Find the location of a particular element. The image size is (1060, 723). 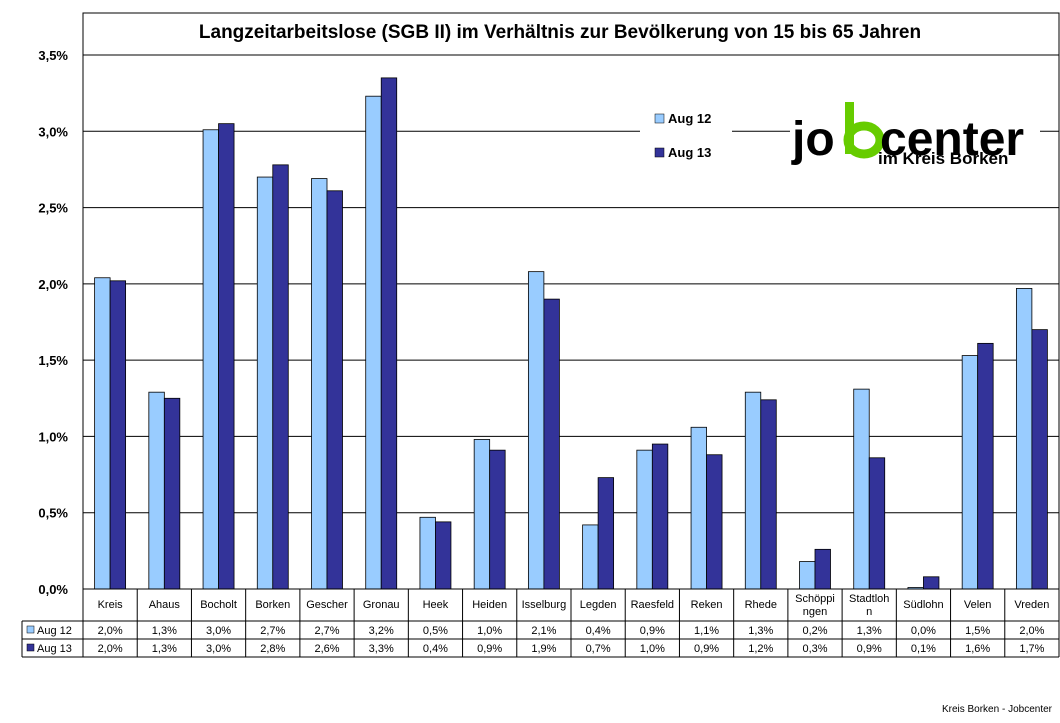

category-label: Reken is located at coordinates (707, 605).